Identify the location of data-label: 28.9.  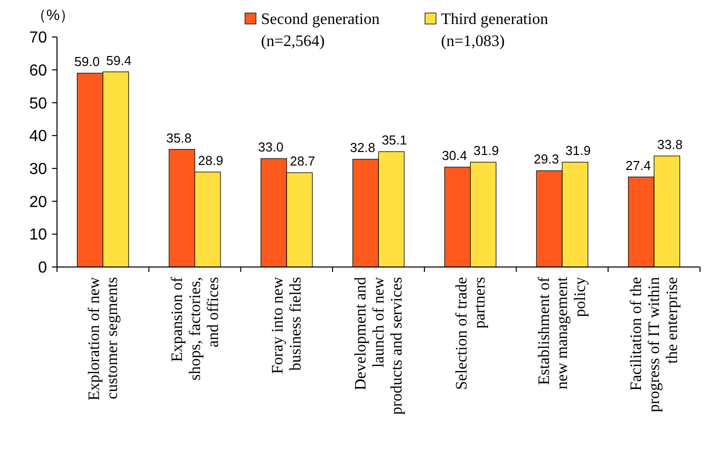
(211, 160).